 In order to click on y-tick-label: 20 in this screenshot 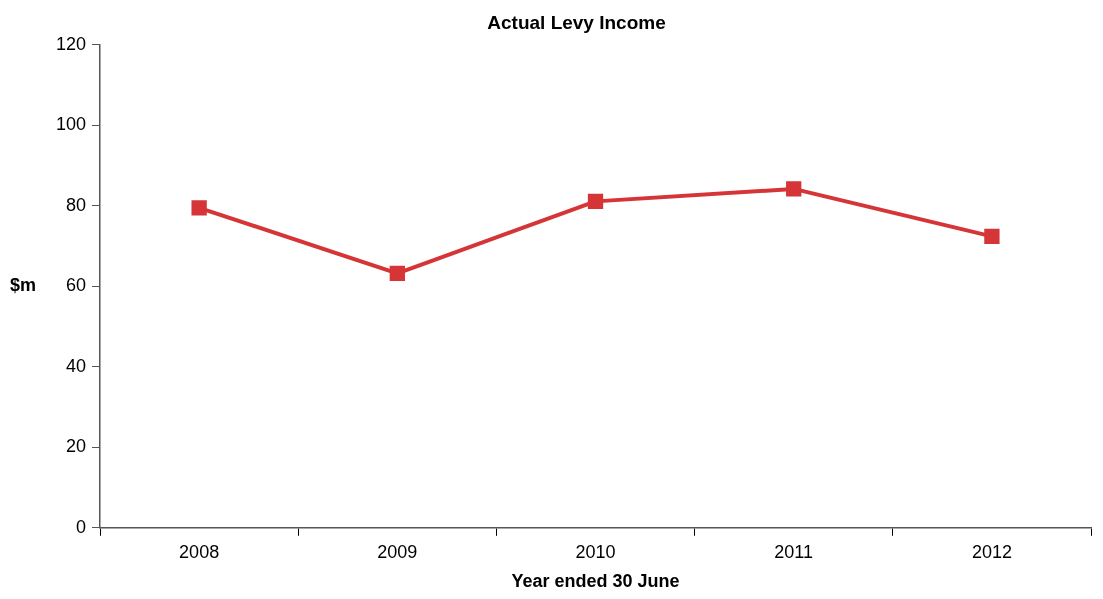, I will do `click(76, 446)`.